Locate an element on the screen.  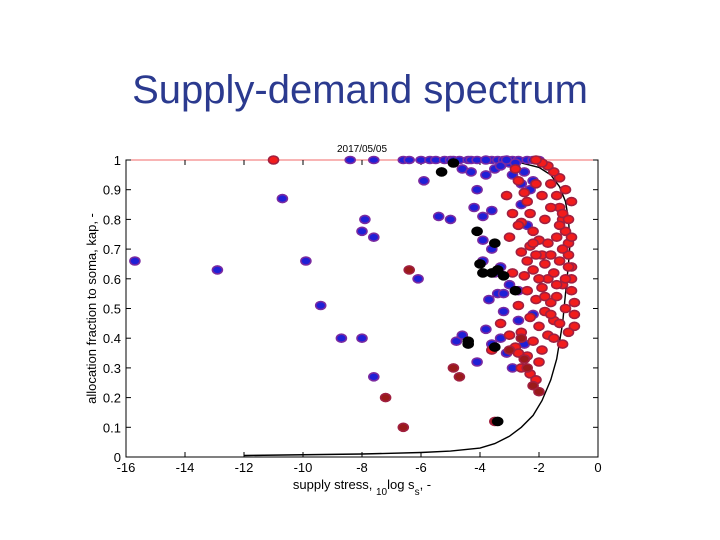
x-tick-label: -4 is located at coordinates (480, 467).